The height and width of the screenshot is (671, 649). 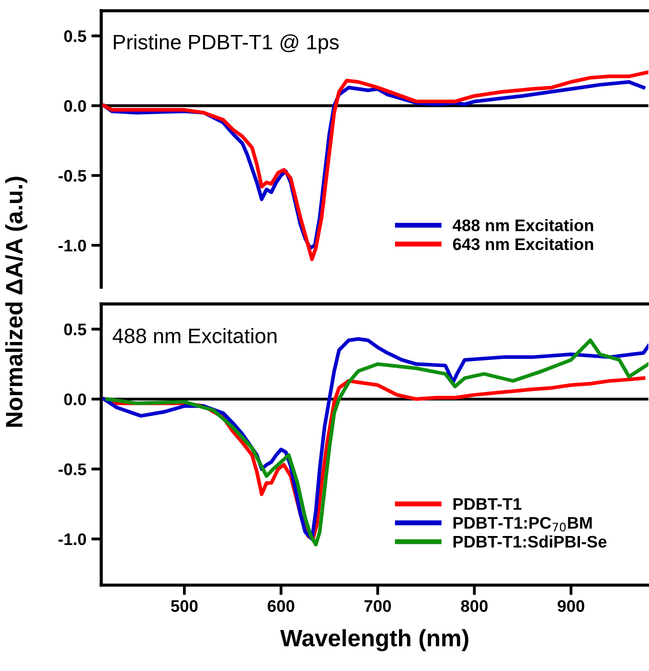 What do you see at coordinates (226, 44) in the screenshot?
I see `annotation: Pristine PDBT-T1 @ 1ps` at bounding box center [226, 44].